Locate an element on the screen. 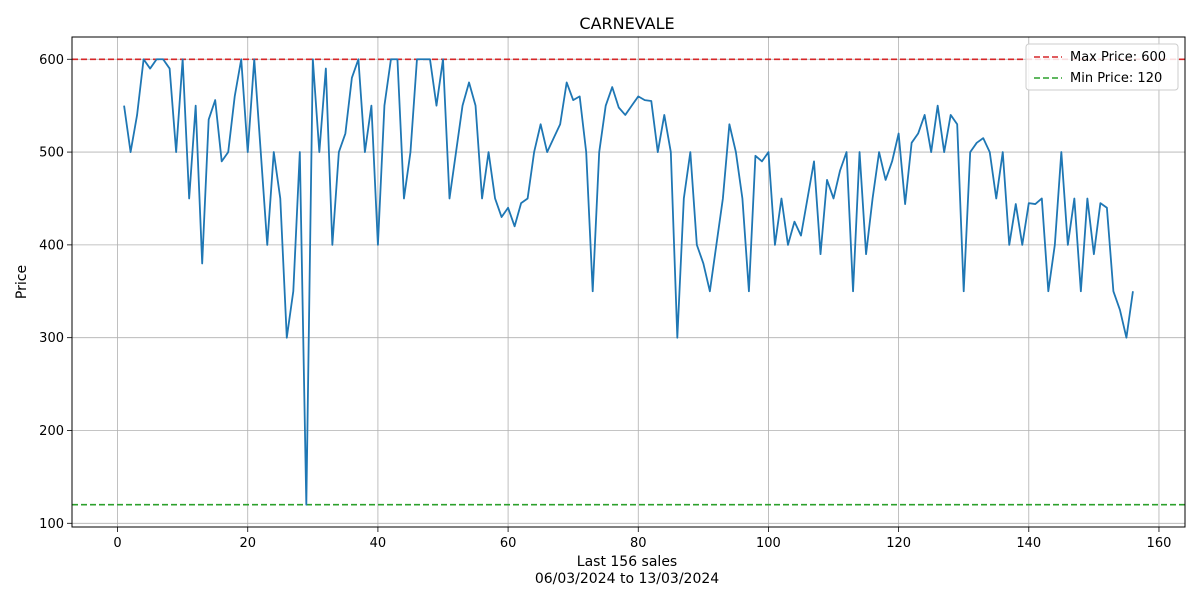 The image size is (1200, 600). x-tick-label: 120 is located at coordinates (898, 543).